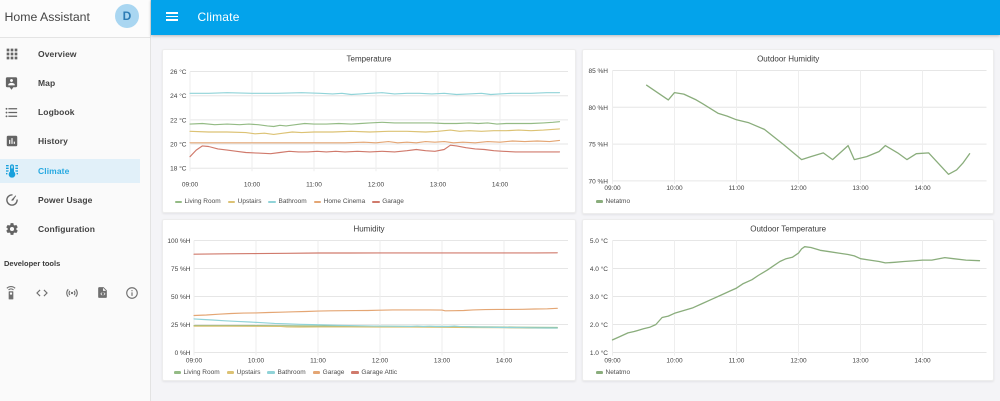 The width and height of the screenshot is (1000, 401). What do you see at coordinates (178, 168) in the screenshot?
I see `svg-text: 18 °C` at bounding box center [178, 168].